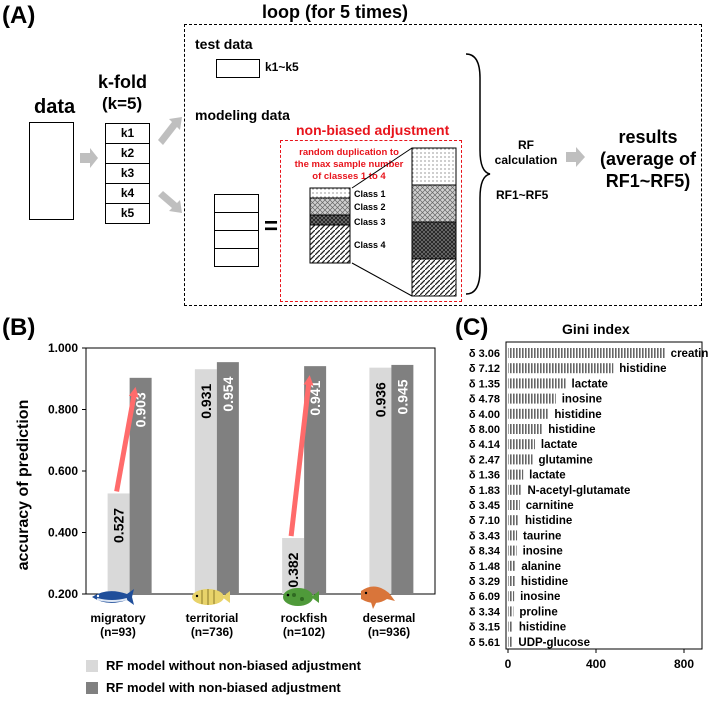  Describe the element at coordinates (484, 476) in the screenshot. I see `gini-shift-label: δ 1.36` at that location.